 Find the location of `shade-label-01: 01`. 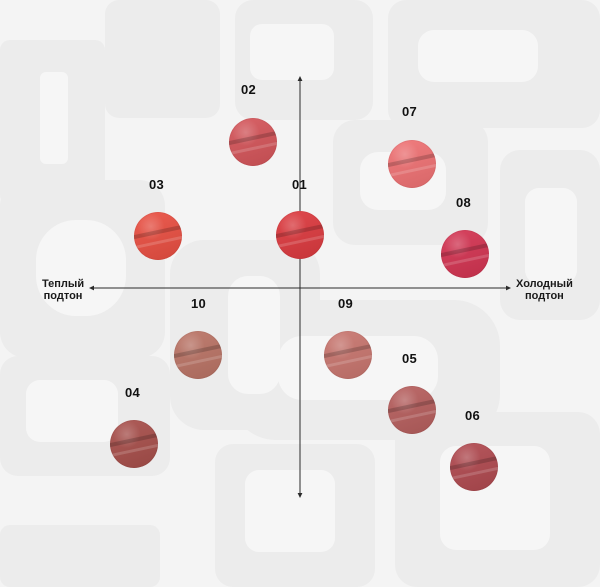

shade-label-01: 01 is located at coordinates (300, 184).